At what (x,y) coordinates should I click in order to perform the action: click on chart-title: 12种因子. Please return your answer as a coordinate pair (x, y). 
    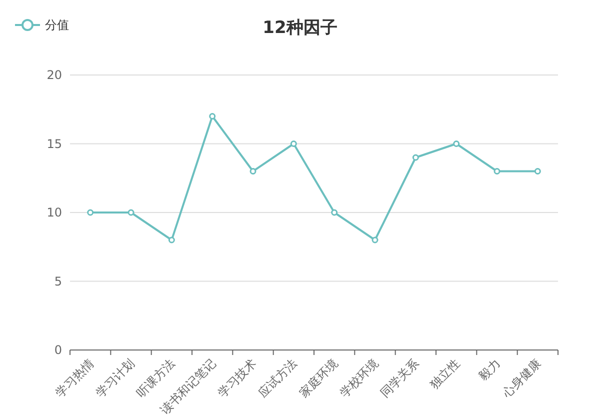
    Looking at the image, I should click on (300, 28).